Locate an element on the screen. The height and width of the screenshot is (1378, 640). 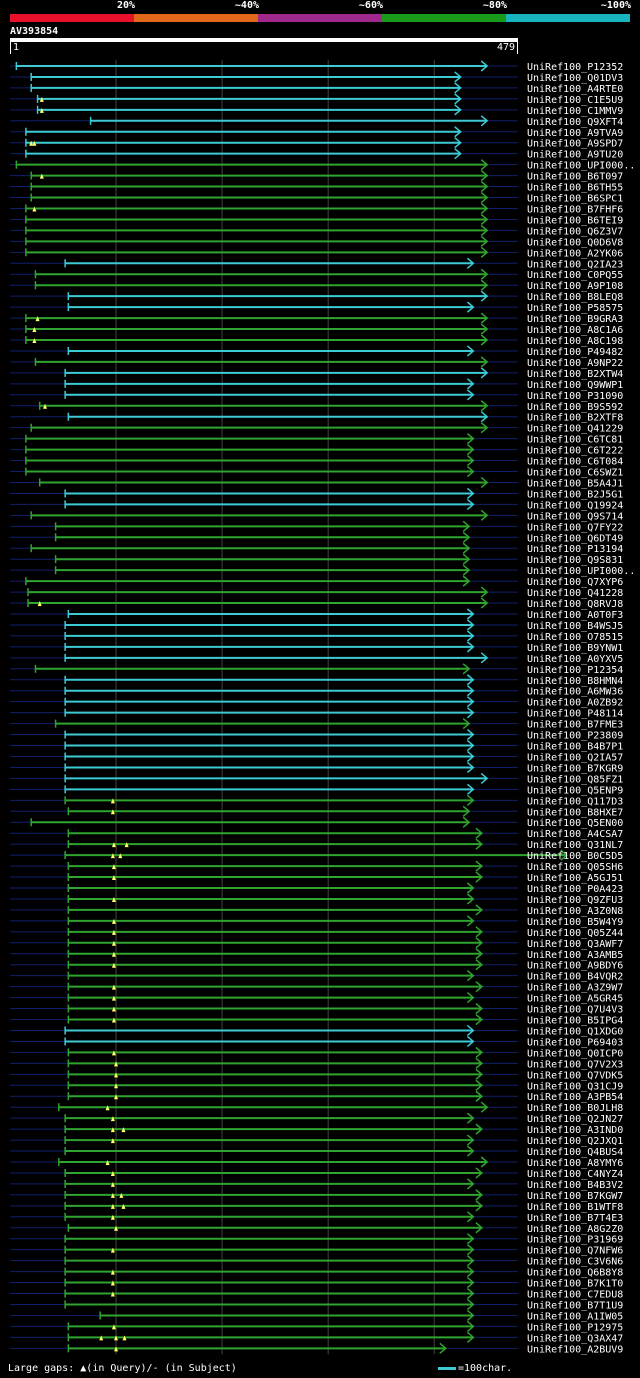
hit-label: UniRef100_P12352 is located at coordinates (575, 67).